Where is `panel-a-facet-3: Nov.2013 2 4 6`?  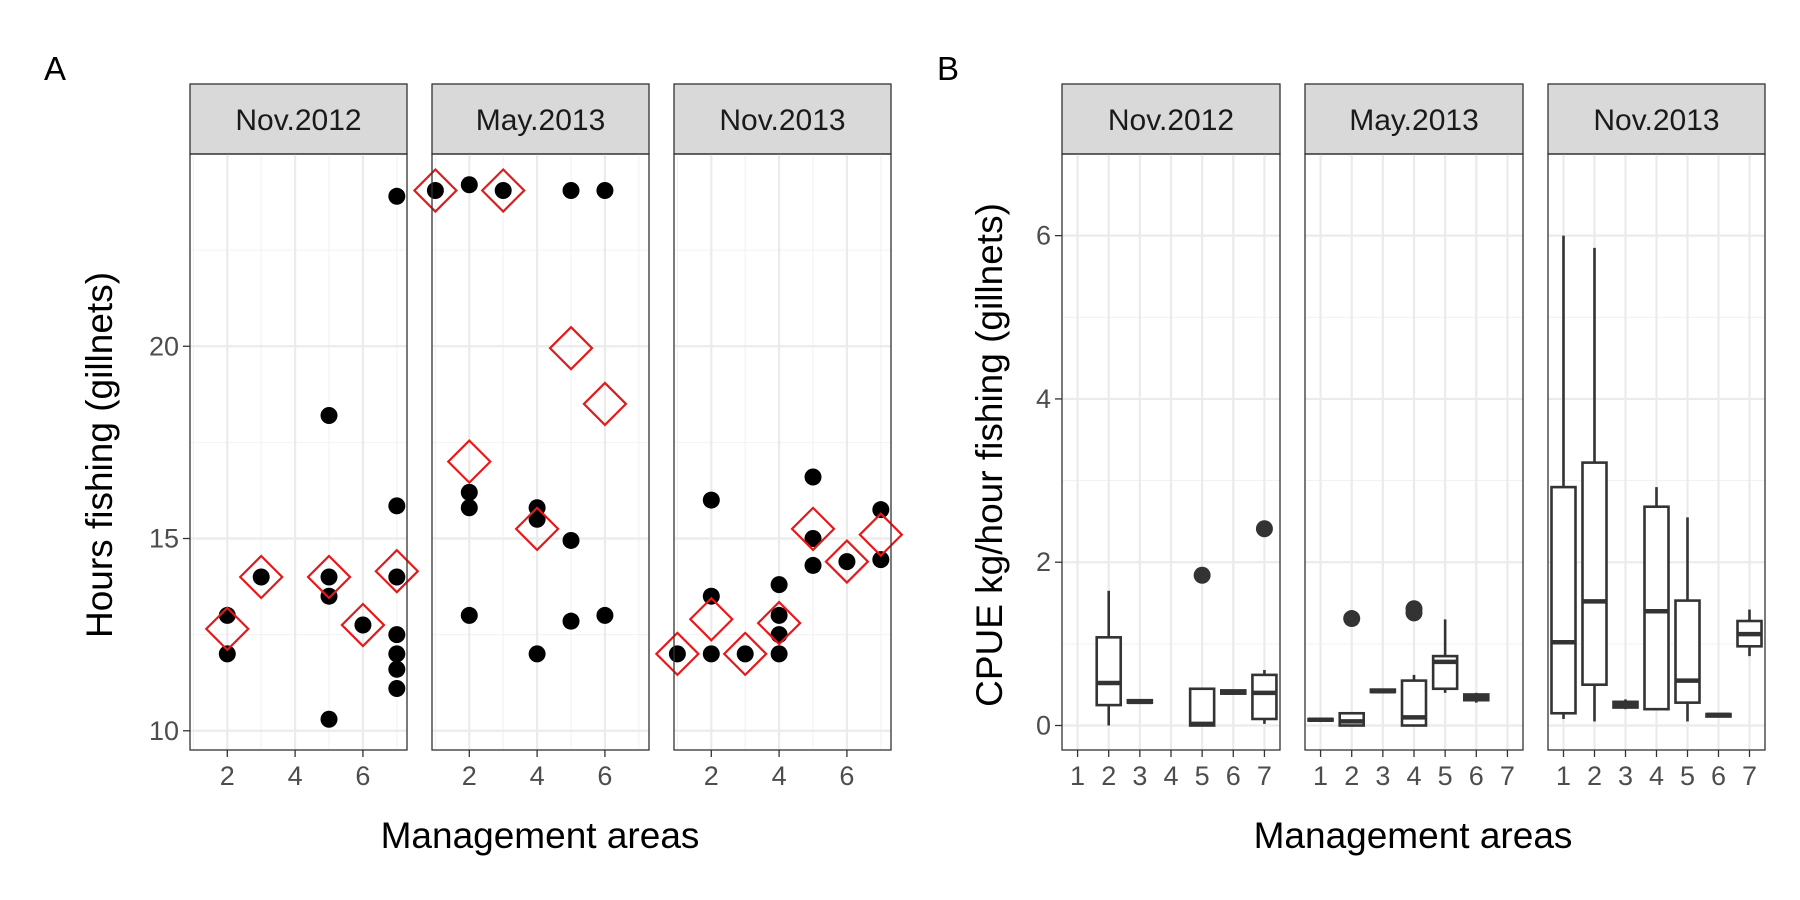
panel-a-facet-3: Nov.2013 2 4 6 is located at coordinates (779, 437).